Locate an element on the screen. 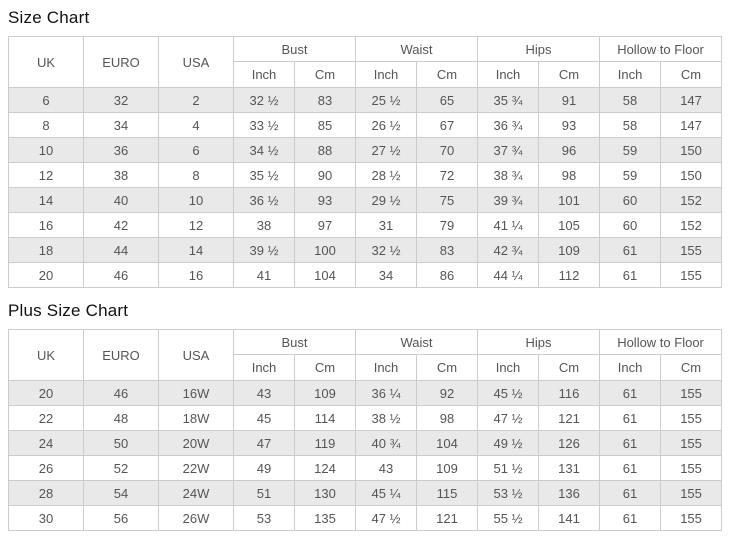  table-cell: 109 is located at coordinates (447, 468).